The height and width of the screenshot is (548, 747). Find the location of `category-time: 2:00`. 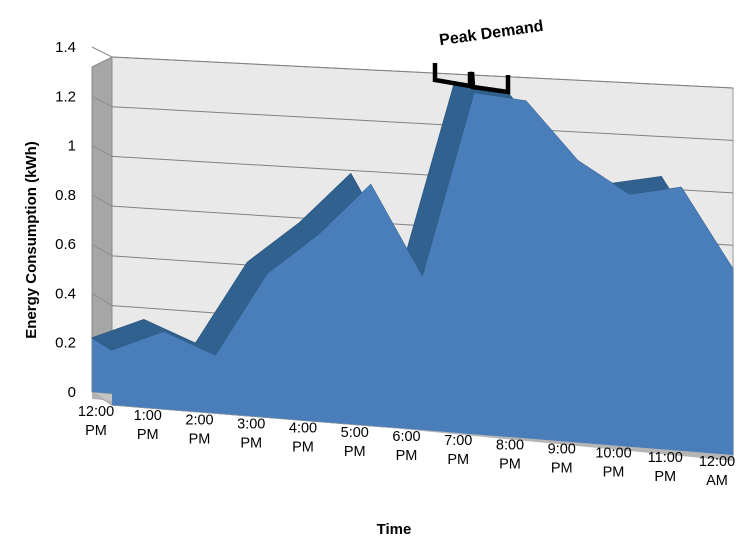

category-time: 2:00 is located at coordinates (199, 420).